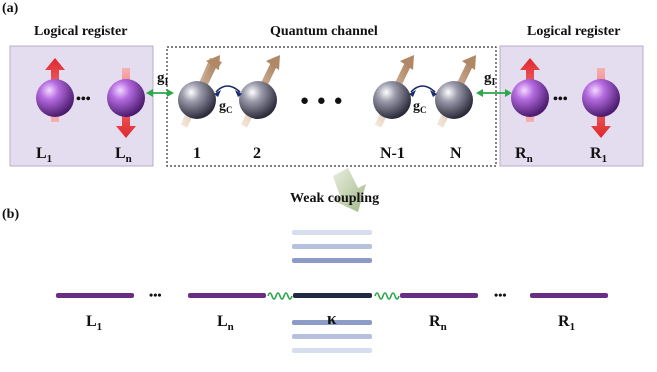 This screenshot has height=372, width=657. What do you see at coordinates (163, 79) in the screenshot?
I see `coupling-left-label: gI` at bounding box center [163, 79].